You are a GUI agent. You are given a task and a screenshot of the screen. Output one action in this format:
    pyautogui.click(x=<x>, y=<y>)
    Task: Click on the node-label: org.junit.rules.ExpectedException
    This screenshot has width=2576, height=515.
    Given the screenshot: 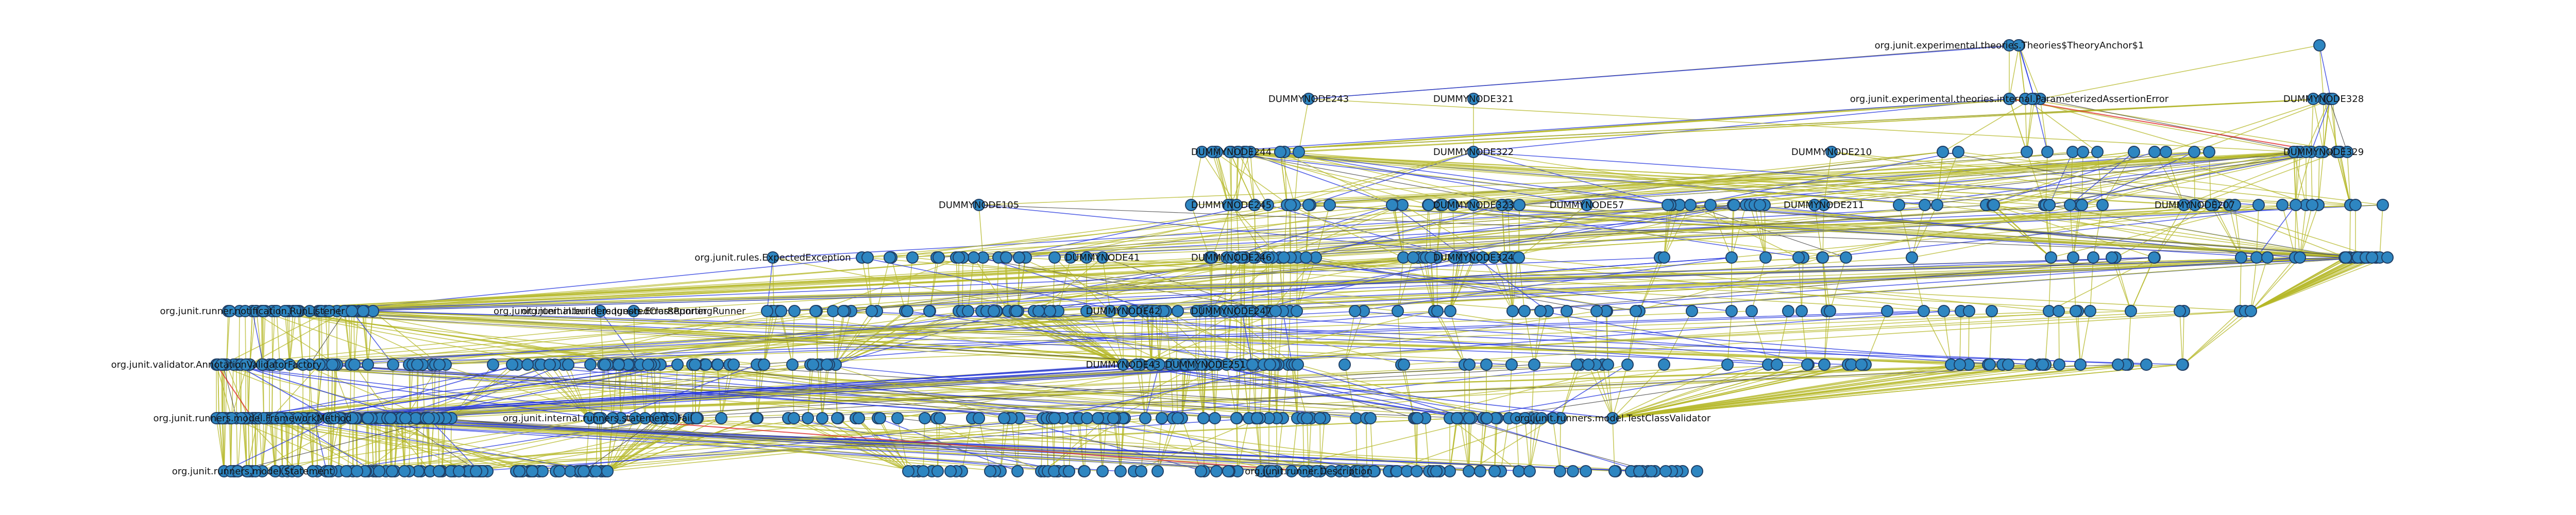 What is the action you would take?
    pyautogui.click(x=772, y=257)
    